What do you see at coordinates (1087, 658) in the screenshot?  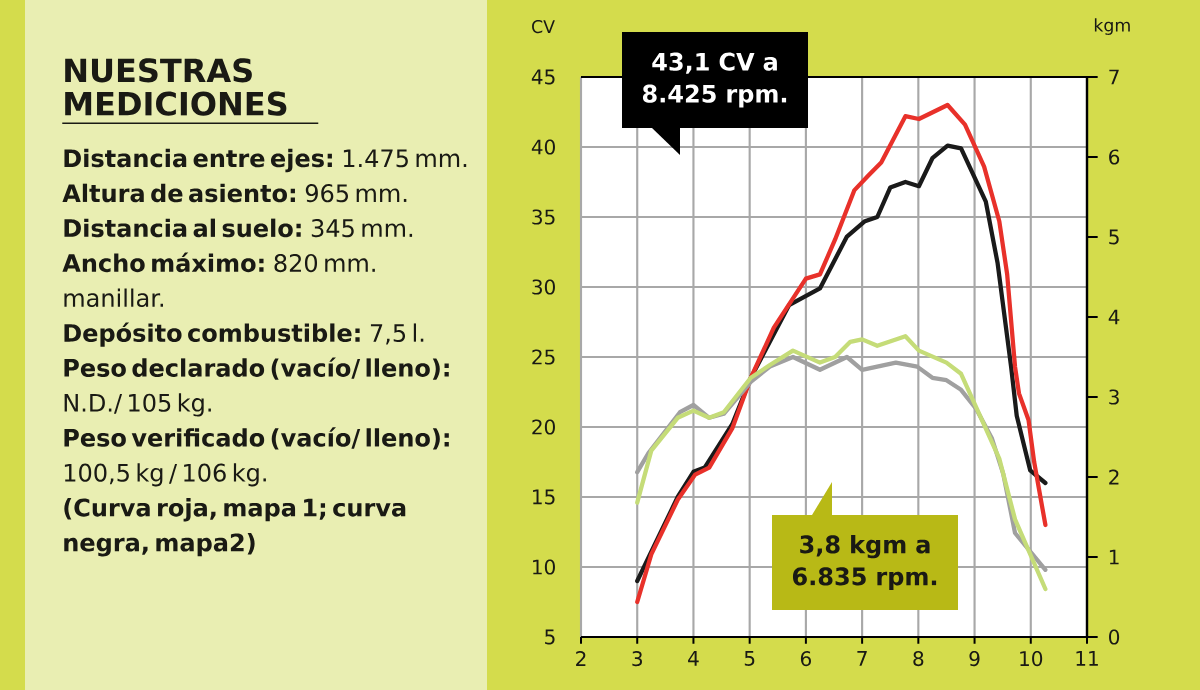 I see `x-tick-label: 11` at bounding box center [1087, 658].